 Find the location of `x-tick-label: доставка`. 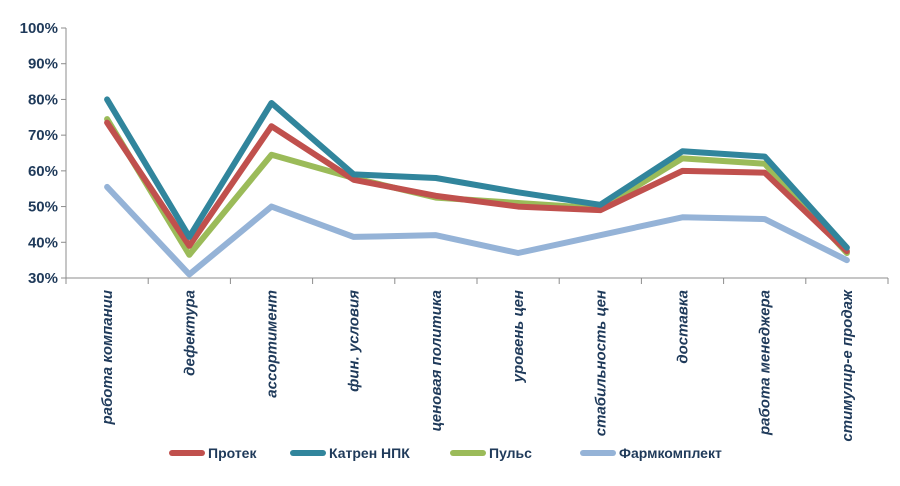

x-tick-label: доставка is located at coordinates (683, 327).